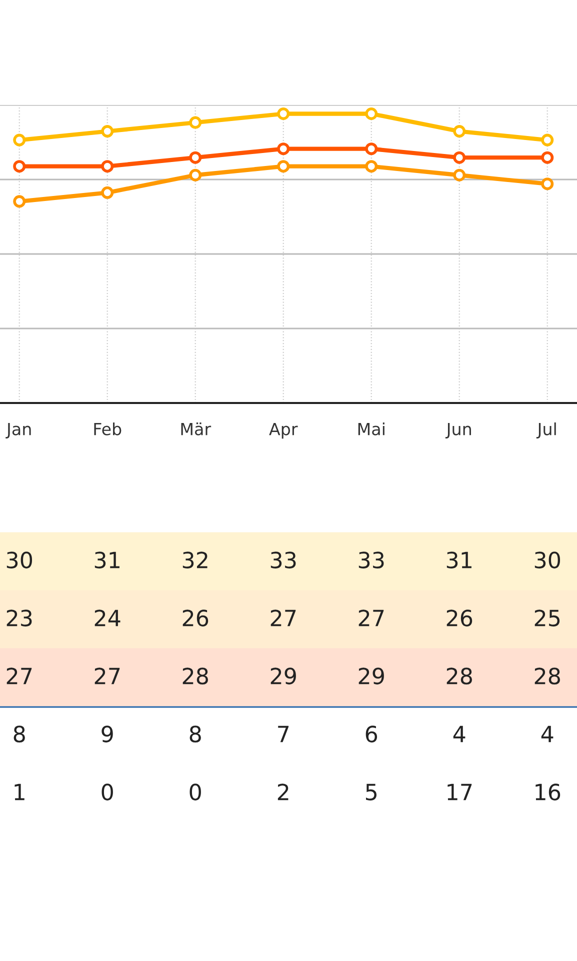  What do you see at coordinates (458, 430) in the screenshot?
I see `x-tick-label: Jun` at bounding box center [458, 430].